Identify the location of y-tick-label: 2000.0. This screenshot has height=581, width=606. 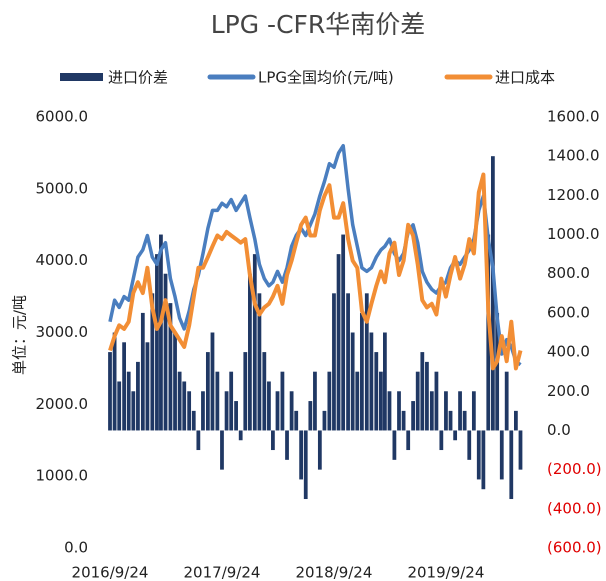
(62, 404).